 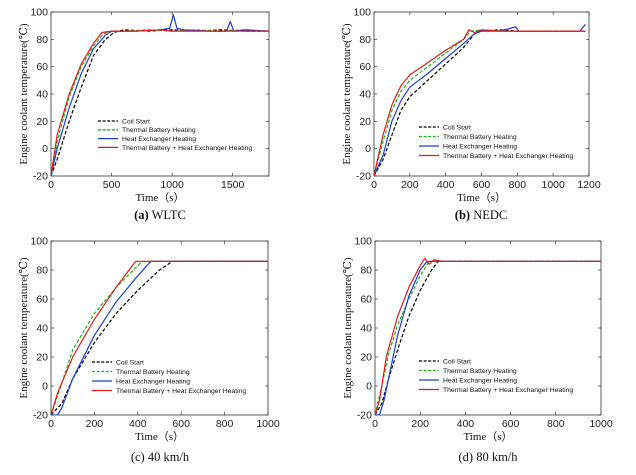 I want to click on plot-frame, so click(x=481, y=94).